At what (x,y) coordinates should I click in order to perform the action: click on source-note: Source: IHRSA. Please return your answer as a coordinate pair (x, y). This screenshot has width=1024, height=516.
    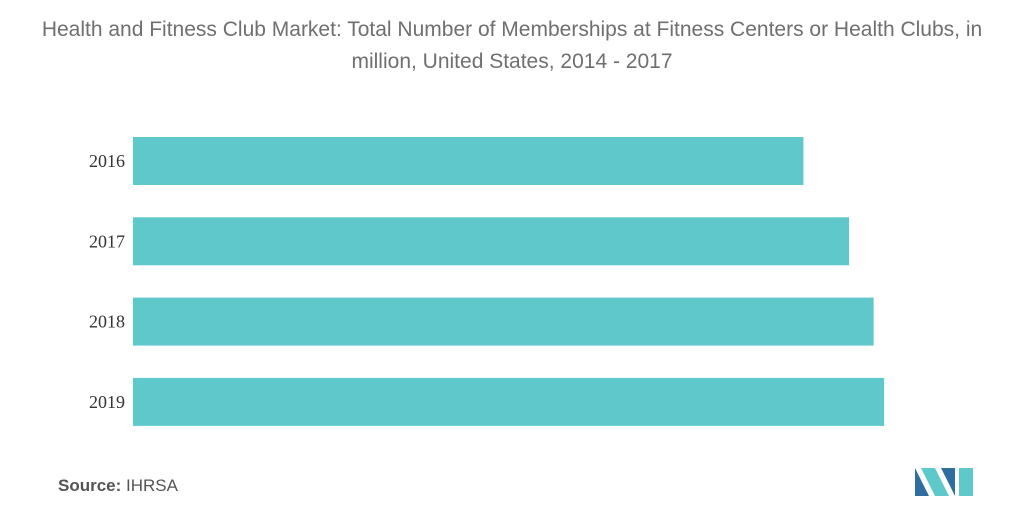
    Looking at the image, I should click on (118, 486).